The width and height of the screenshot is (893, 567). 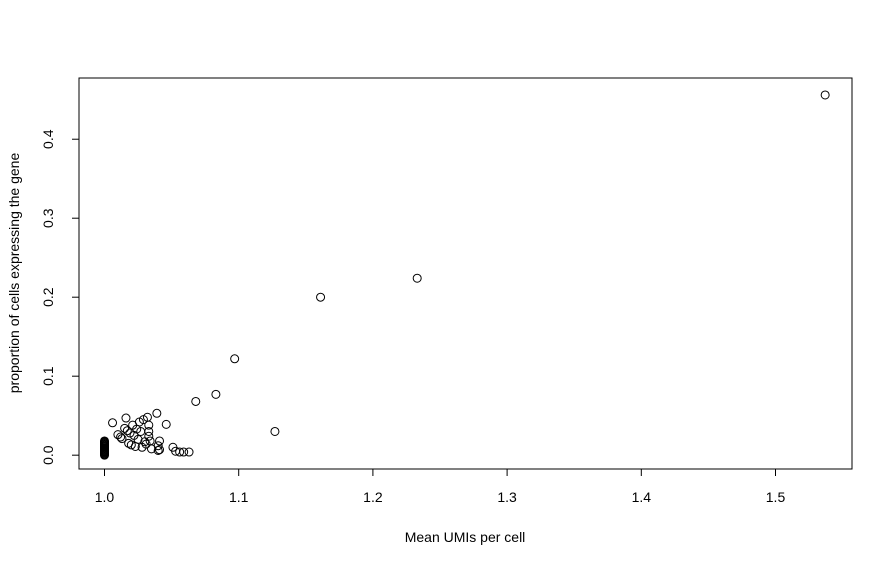 What do you see at coordinates (642, 497) in the screenshot?
I see `x-tick-label: 1.4` at bounding box center [642, 497].